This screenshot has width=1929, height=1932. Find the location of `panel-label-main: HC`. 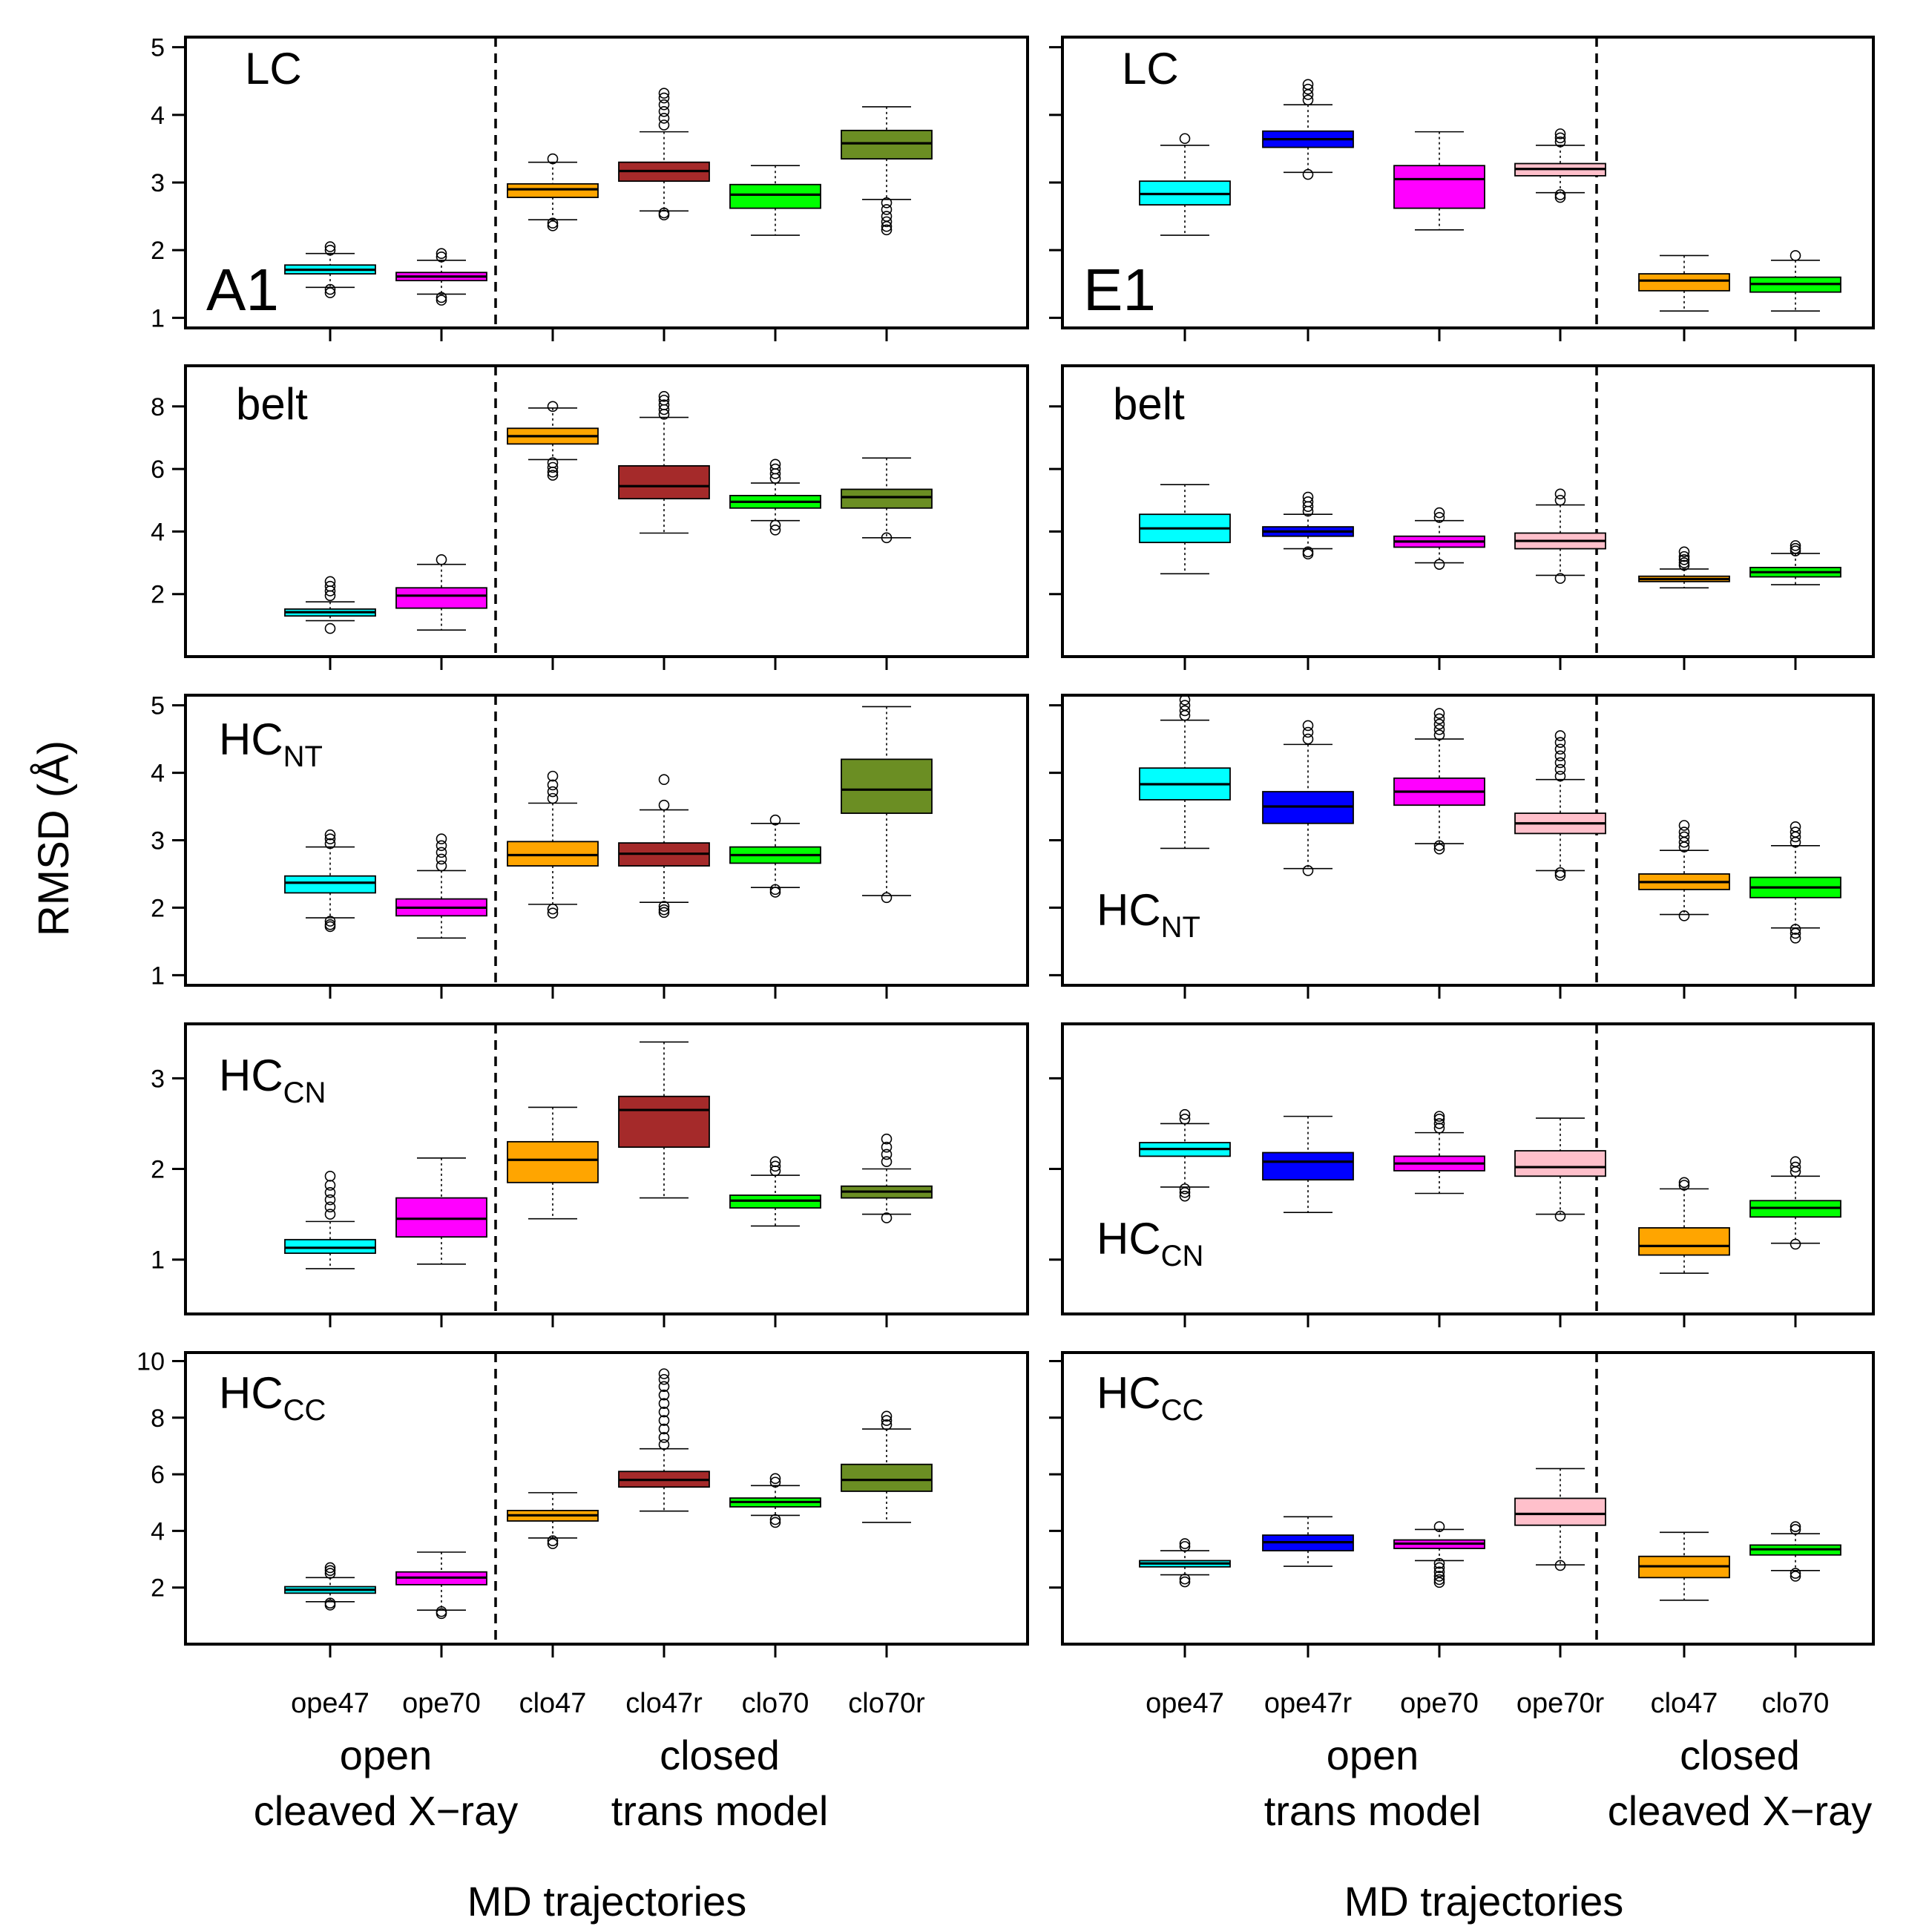

panel-label-main: HC is located at coordinates (251, 739).